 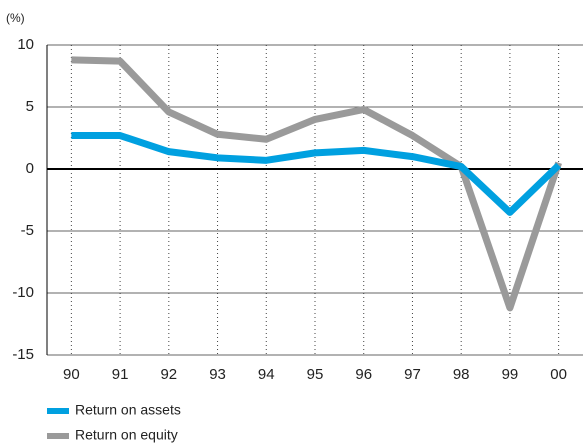 I want to click on y-tick-label: 5, so click(x=30, y=106).